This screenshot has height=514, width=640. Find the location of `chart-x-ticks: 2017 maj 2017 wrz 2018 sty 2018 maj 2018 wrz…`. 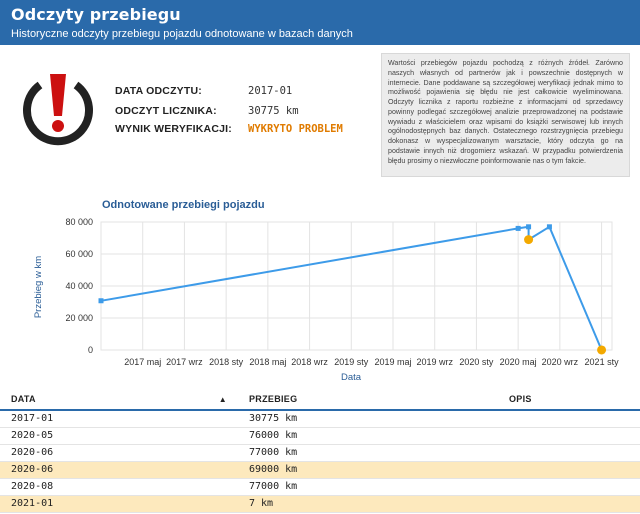

chart-x-ticks: 2017 maj 2017 wrz 2018 sty 2018 maj 2018 wrz… is located at coordinates (371, 362).